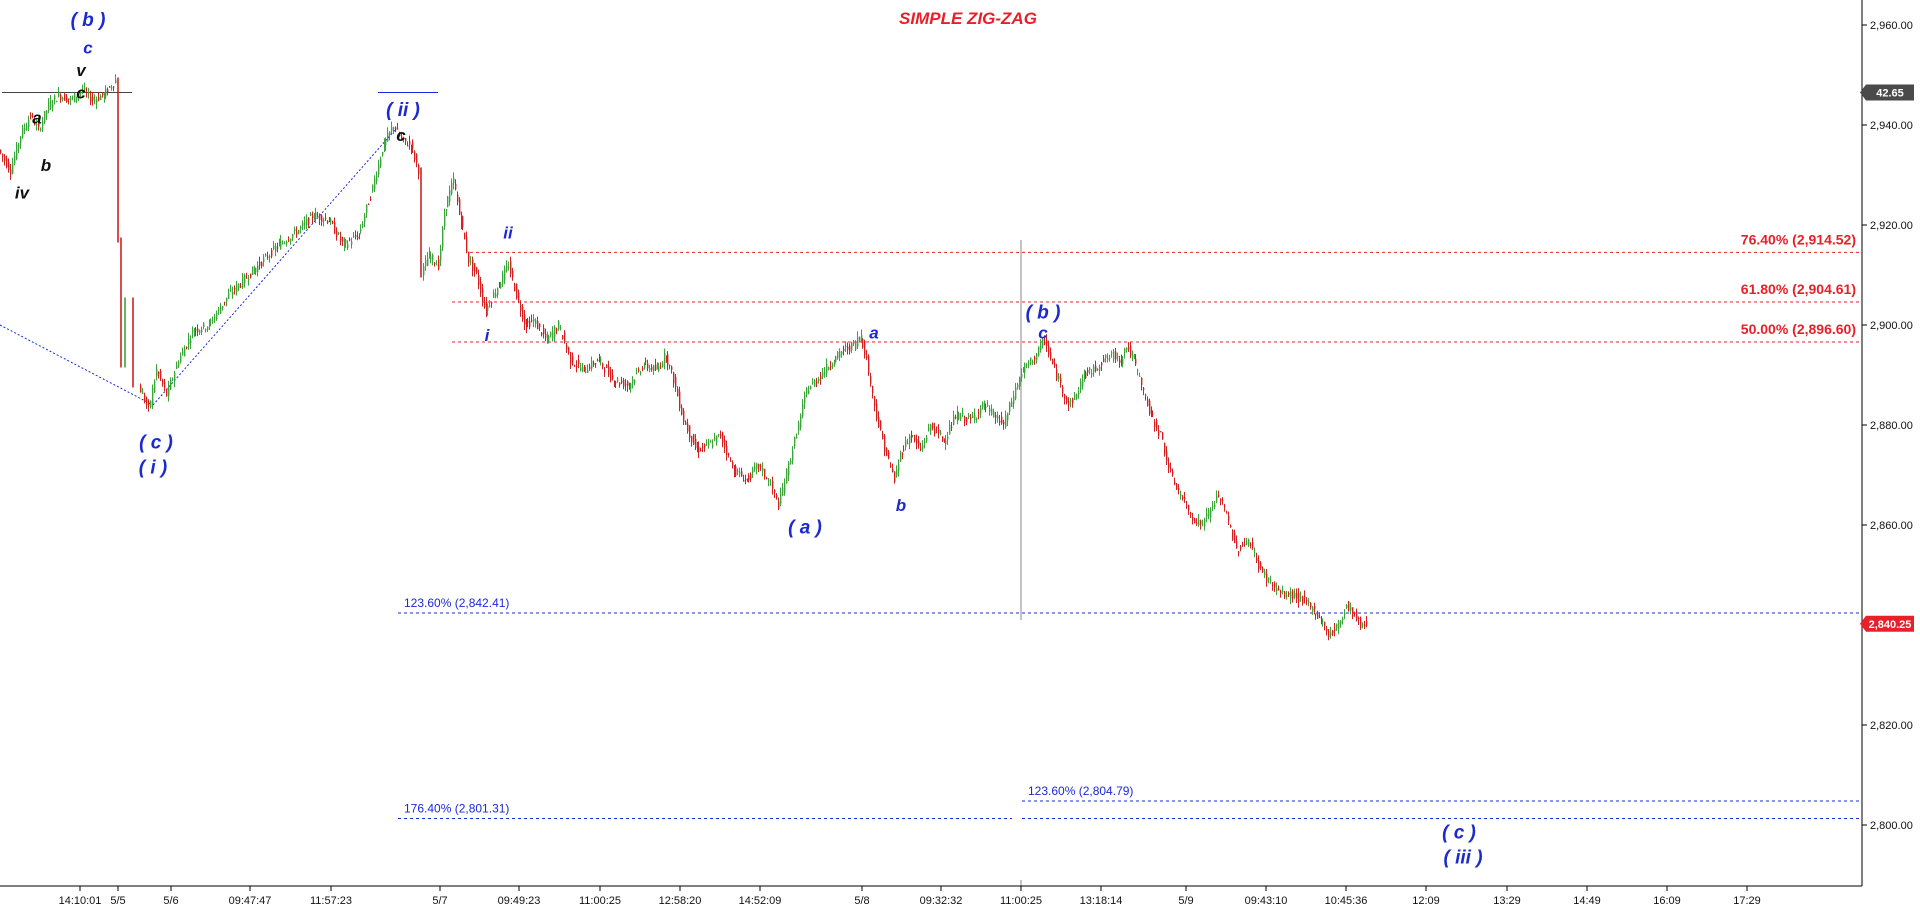 This screenshot has height=919, width=1920. What do you see at coordinates (1667, 901) in the screenshot?
I see `x-tick-label: 16:09` at bounding box center [1667, 901].